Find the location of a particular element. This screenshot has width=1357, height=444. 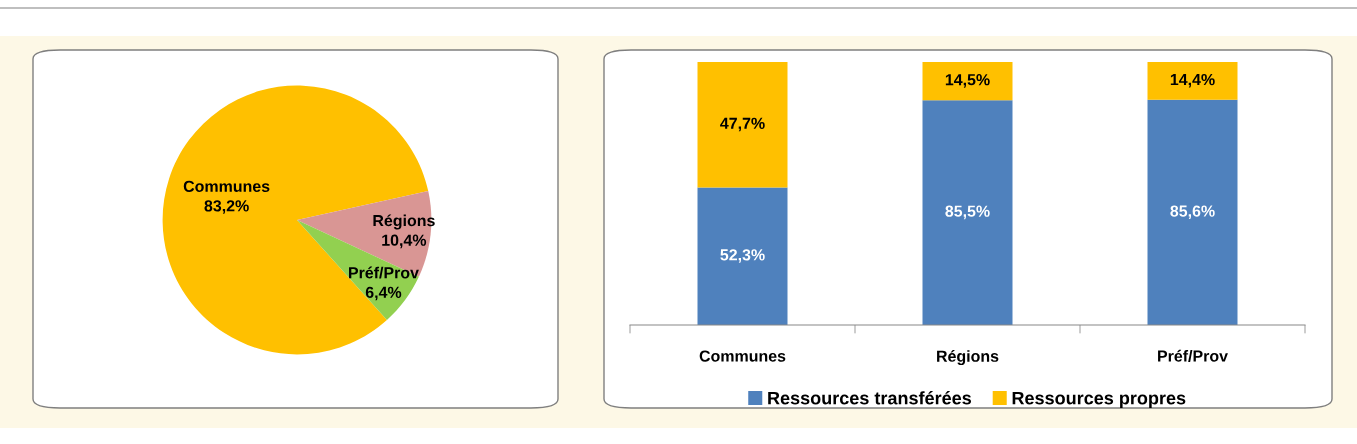

x-tick-label: Communes is located at coordinates (742, 356).